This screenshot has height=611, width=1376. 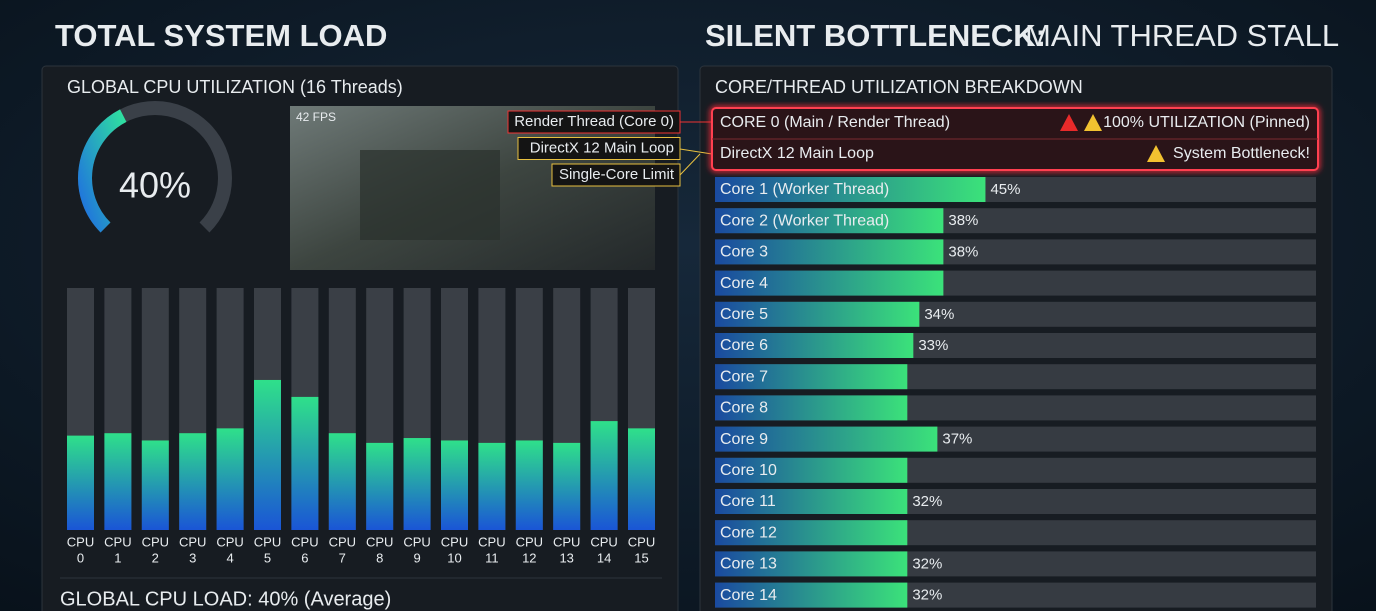 I want to click on cpu-number: 11, so click(x=492, y=557).